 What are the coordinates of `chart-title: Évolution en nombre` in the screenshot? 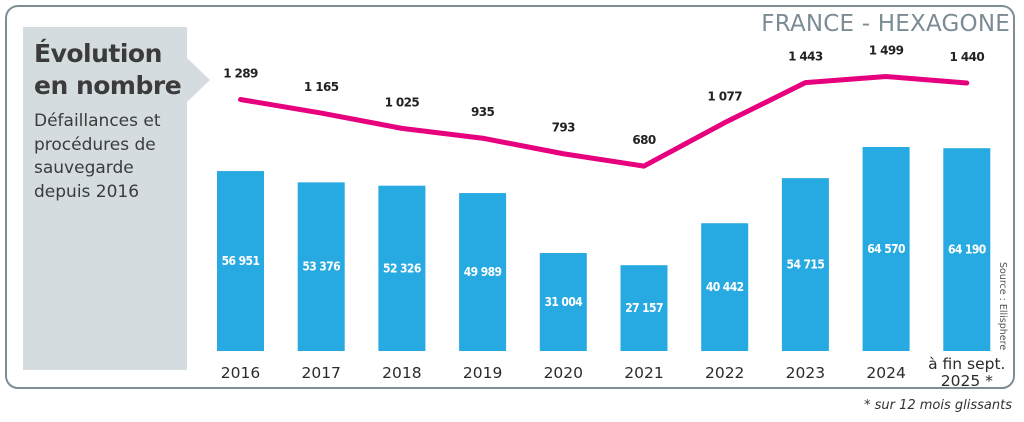 It's located at (108, 70).